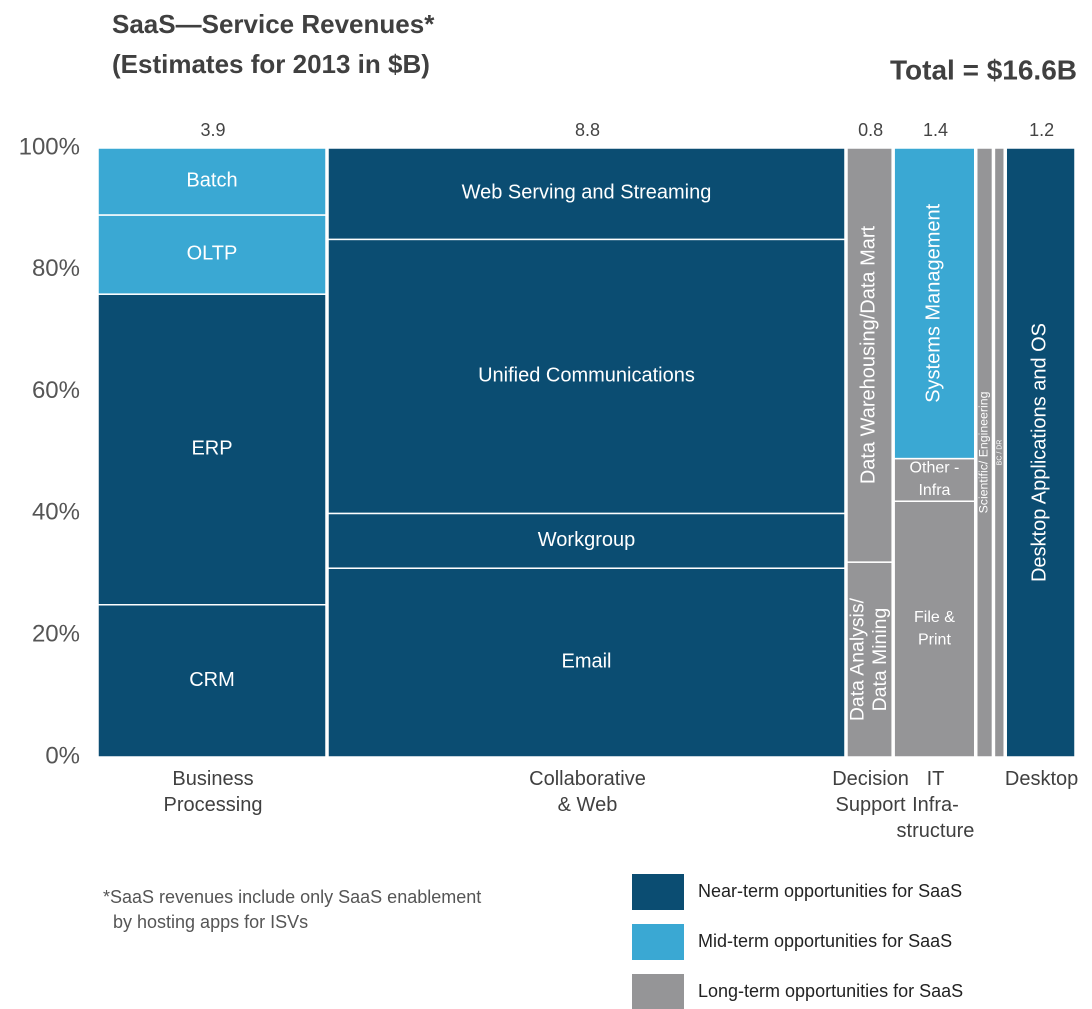  I want to click on label-line: & Web, so click(588, 805).